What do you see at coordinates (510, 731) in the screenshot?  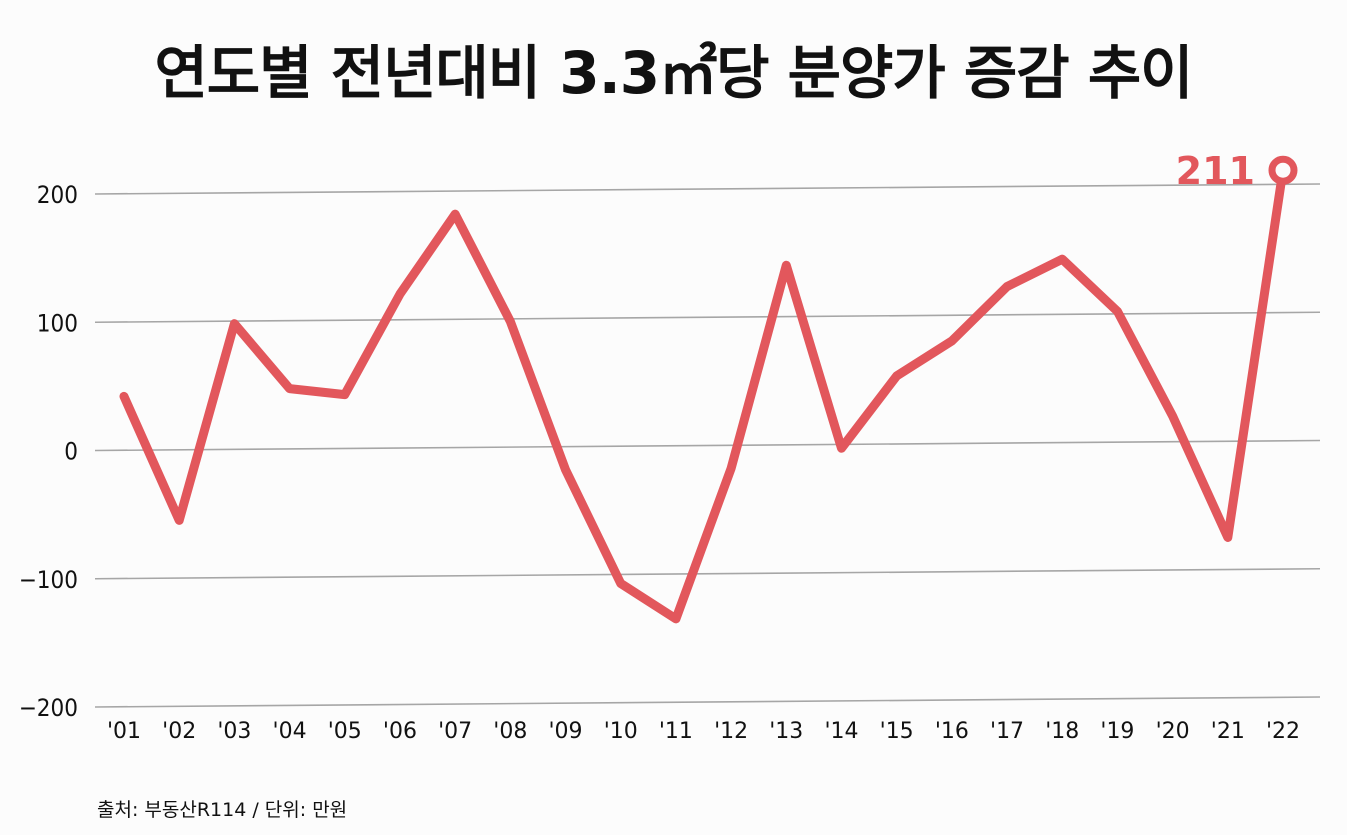 I see `x-tick-label: '08` at bounding box center [510, 731].